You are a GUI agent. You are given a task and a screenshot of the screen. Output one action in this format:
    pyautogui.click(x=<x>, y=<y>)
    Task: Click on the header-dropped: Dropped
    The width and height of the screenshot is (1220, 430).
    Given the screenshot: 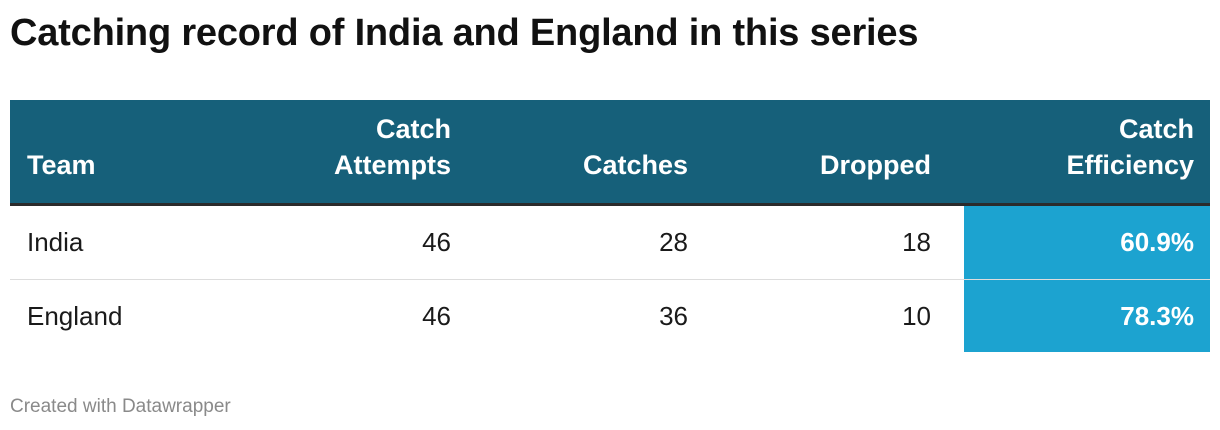 What is the action you would take?
    pyautogui.click(x=809, y=151)
    